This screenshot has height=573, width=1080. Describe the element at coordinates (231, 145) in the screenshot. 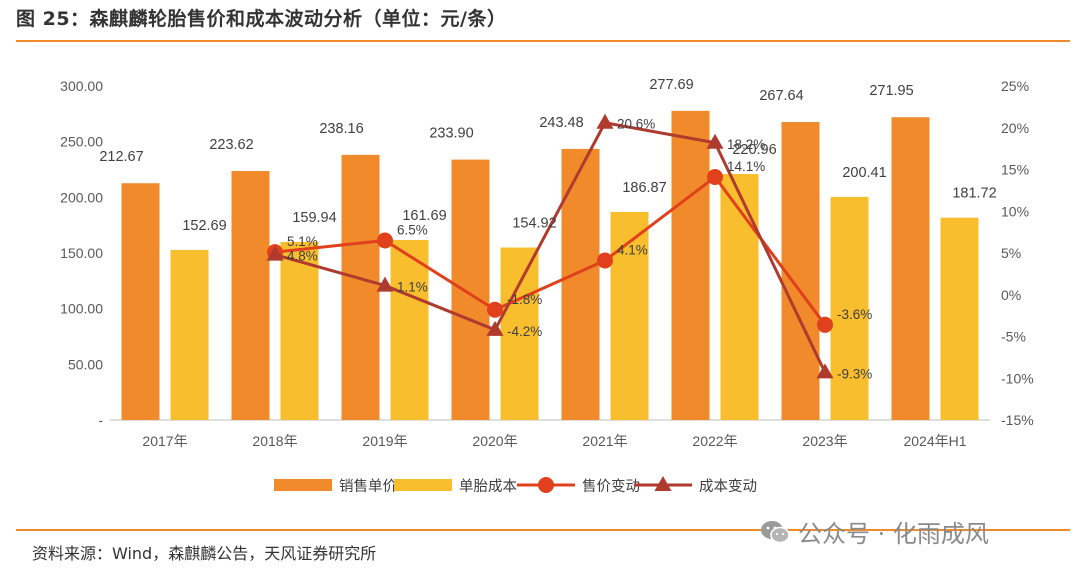

I see `bar-value-label: 223.62` at that location.